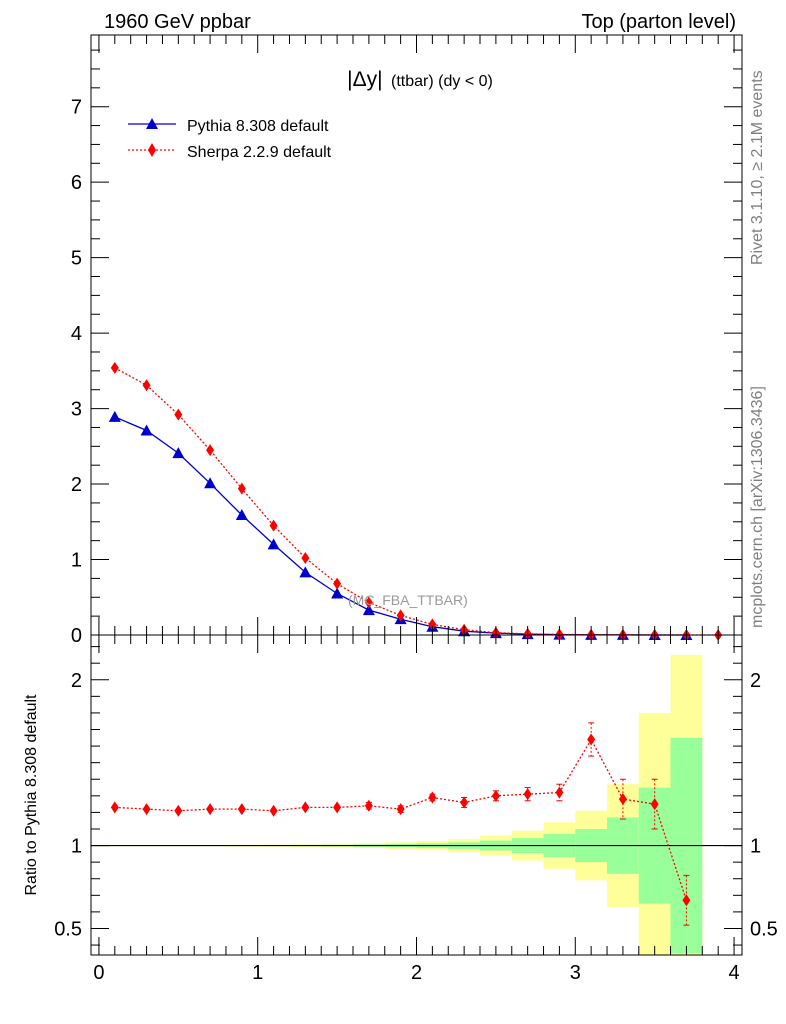 Image resolution: width=786 pixels, height=1024 pixels. I want to click on y-tick-label: 6, so click(76, 183).